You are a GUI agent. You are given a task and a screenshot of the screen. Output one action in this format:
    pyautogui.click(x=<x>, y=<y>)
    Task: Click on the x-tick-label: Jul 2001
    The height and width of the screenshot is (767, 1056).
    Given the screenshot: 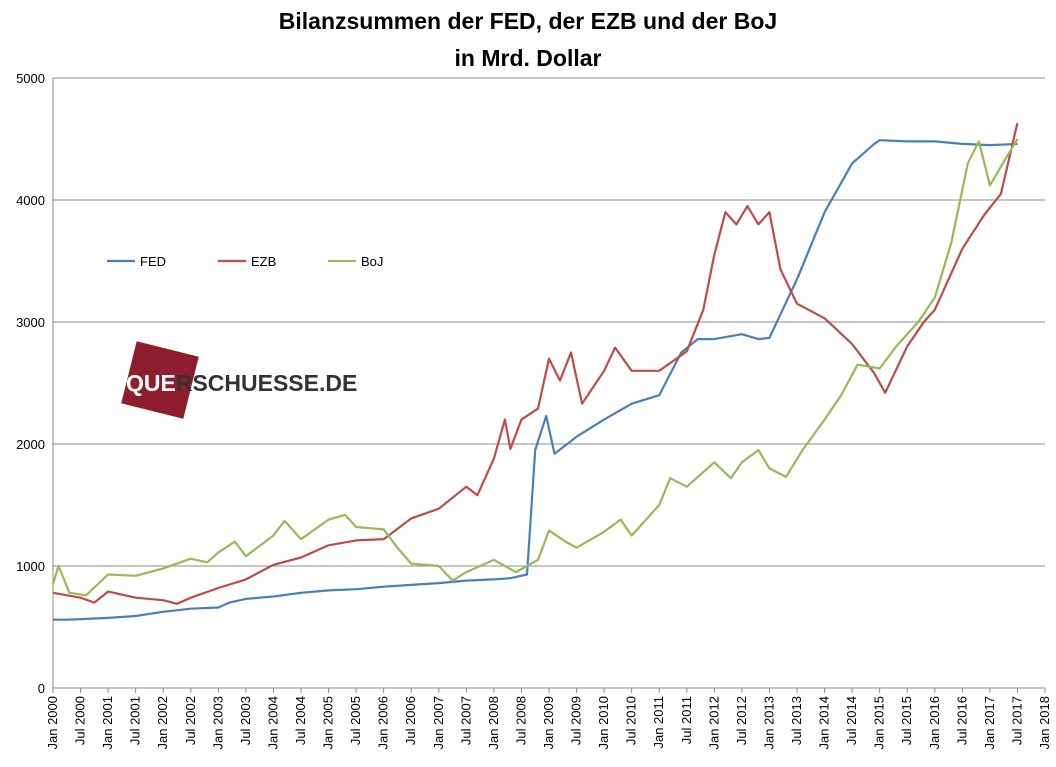 What is the action you would take?
    pyautogui.click(x=135, y=720)
    